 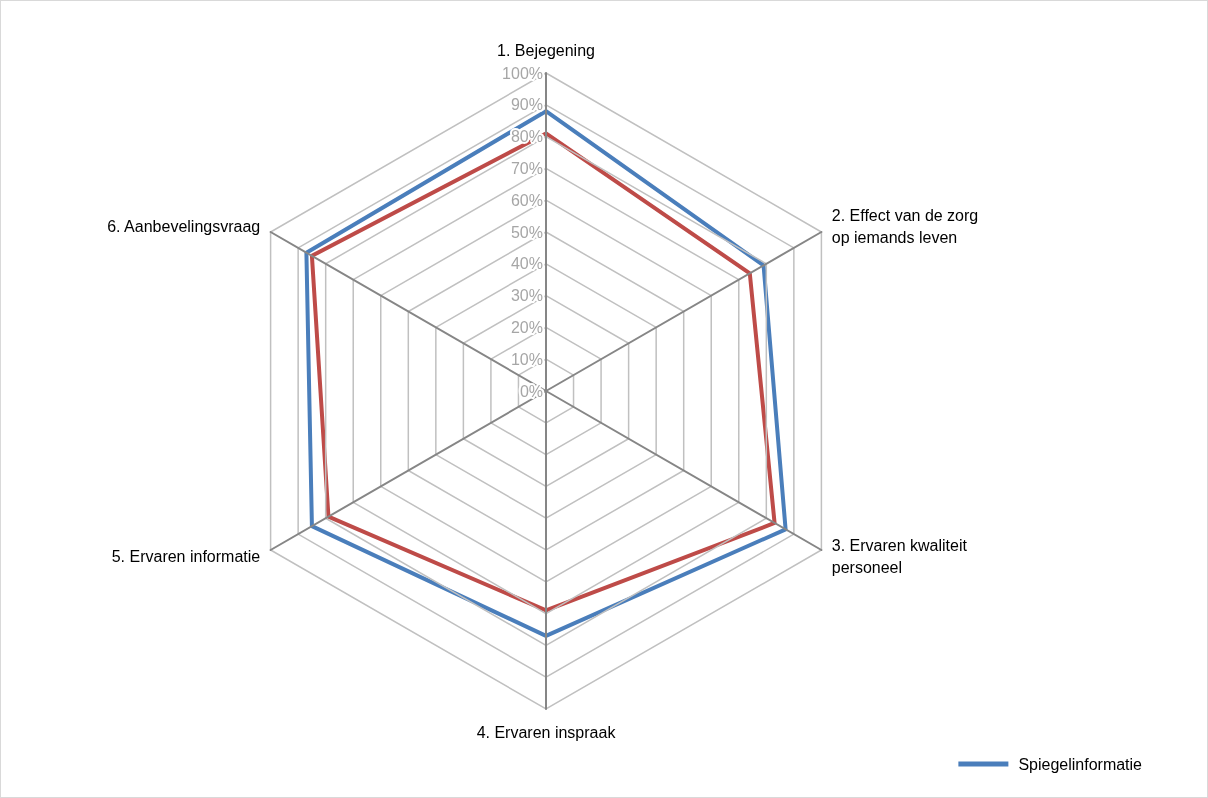 I want to click on spoke-label: 5. Ervaren informatie, so click(x=186, y=556).